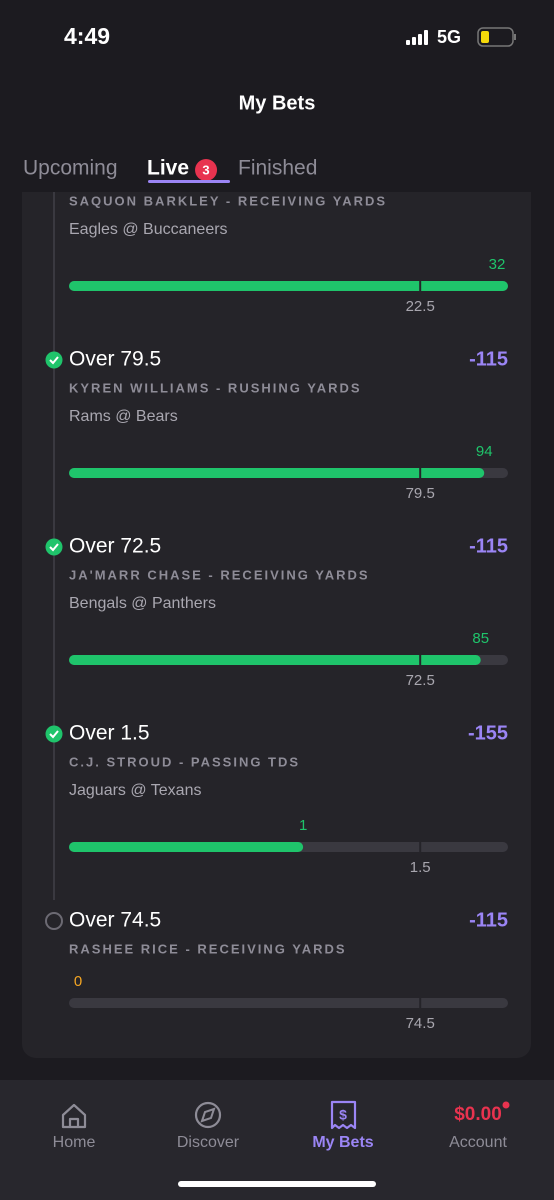  What do you see at coordinates (420, 306) in the screenshot?
I see `line-value: 22.5` at bounding box center [420, 306].